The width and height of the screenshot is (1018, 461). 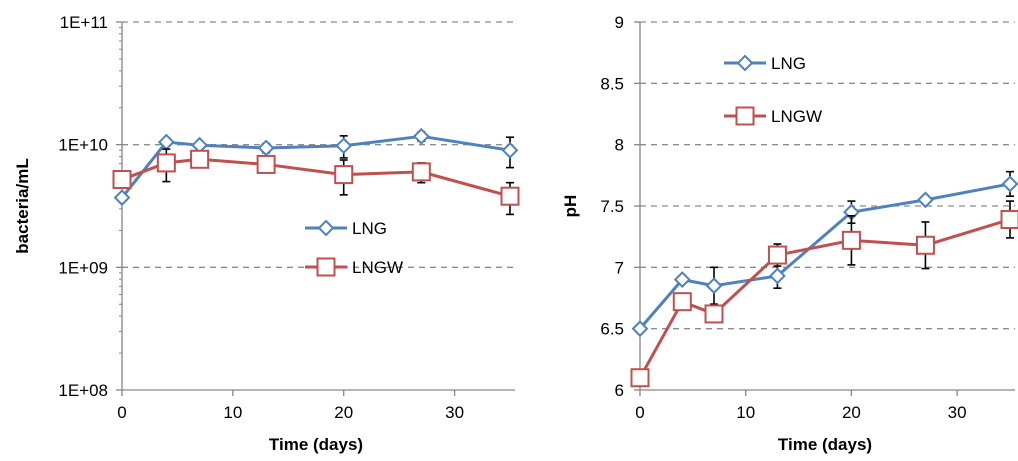 What do you see at coordinates (825, 444) in the screenshot?
I see `ph-x-axis-title: Time (days)` at bounding box center [825, 444].